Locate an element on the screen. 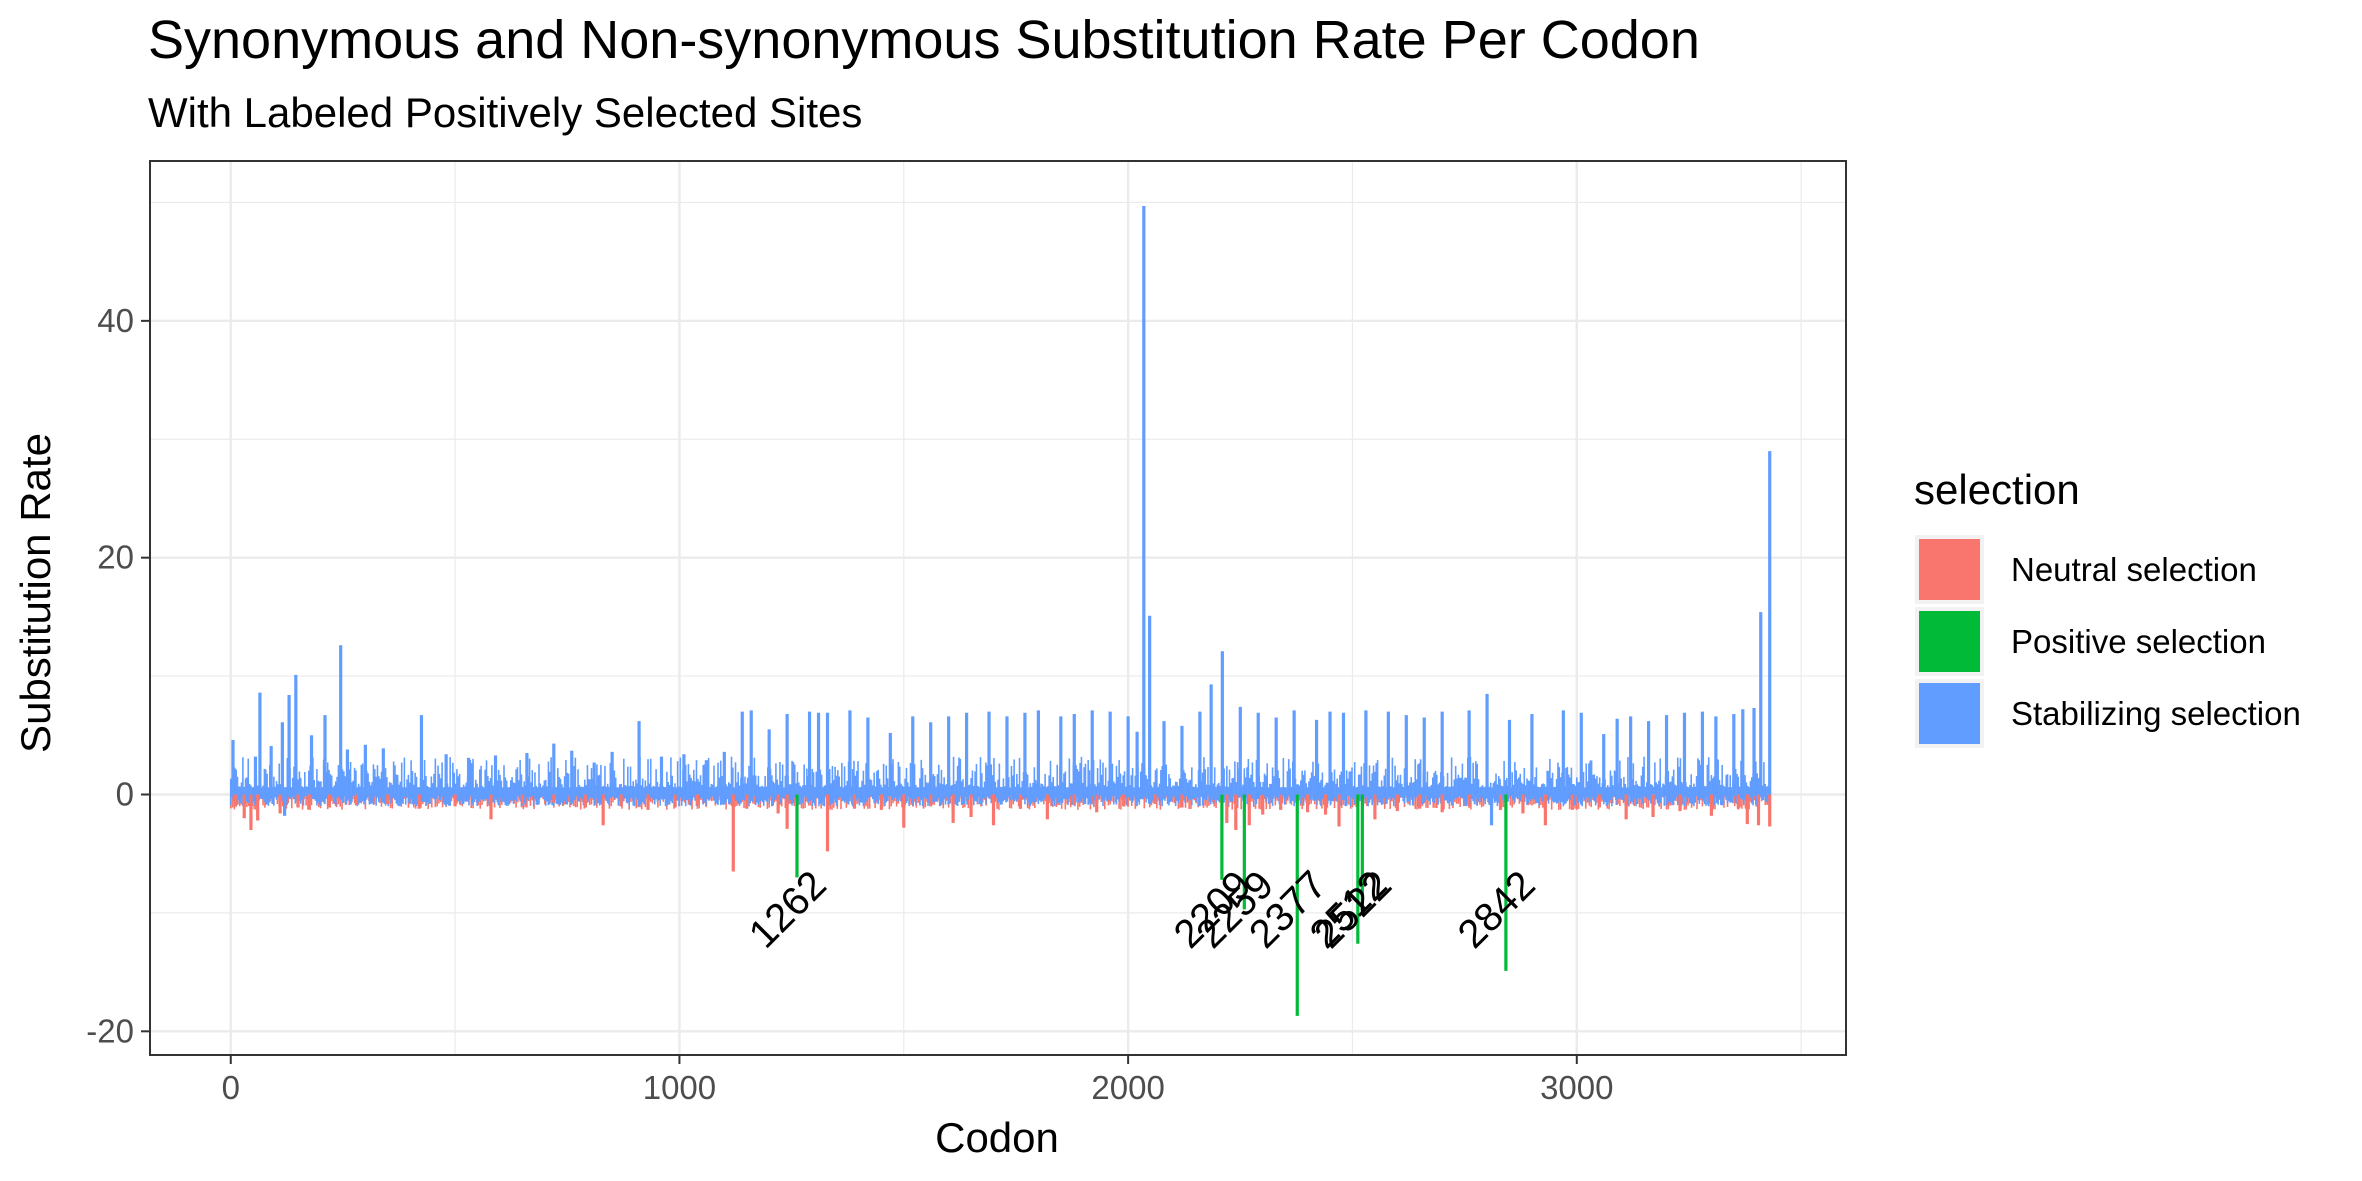  x-tick-label: 0 is located at coordinates (231, 1087).